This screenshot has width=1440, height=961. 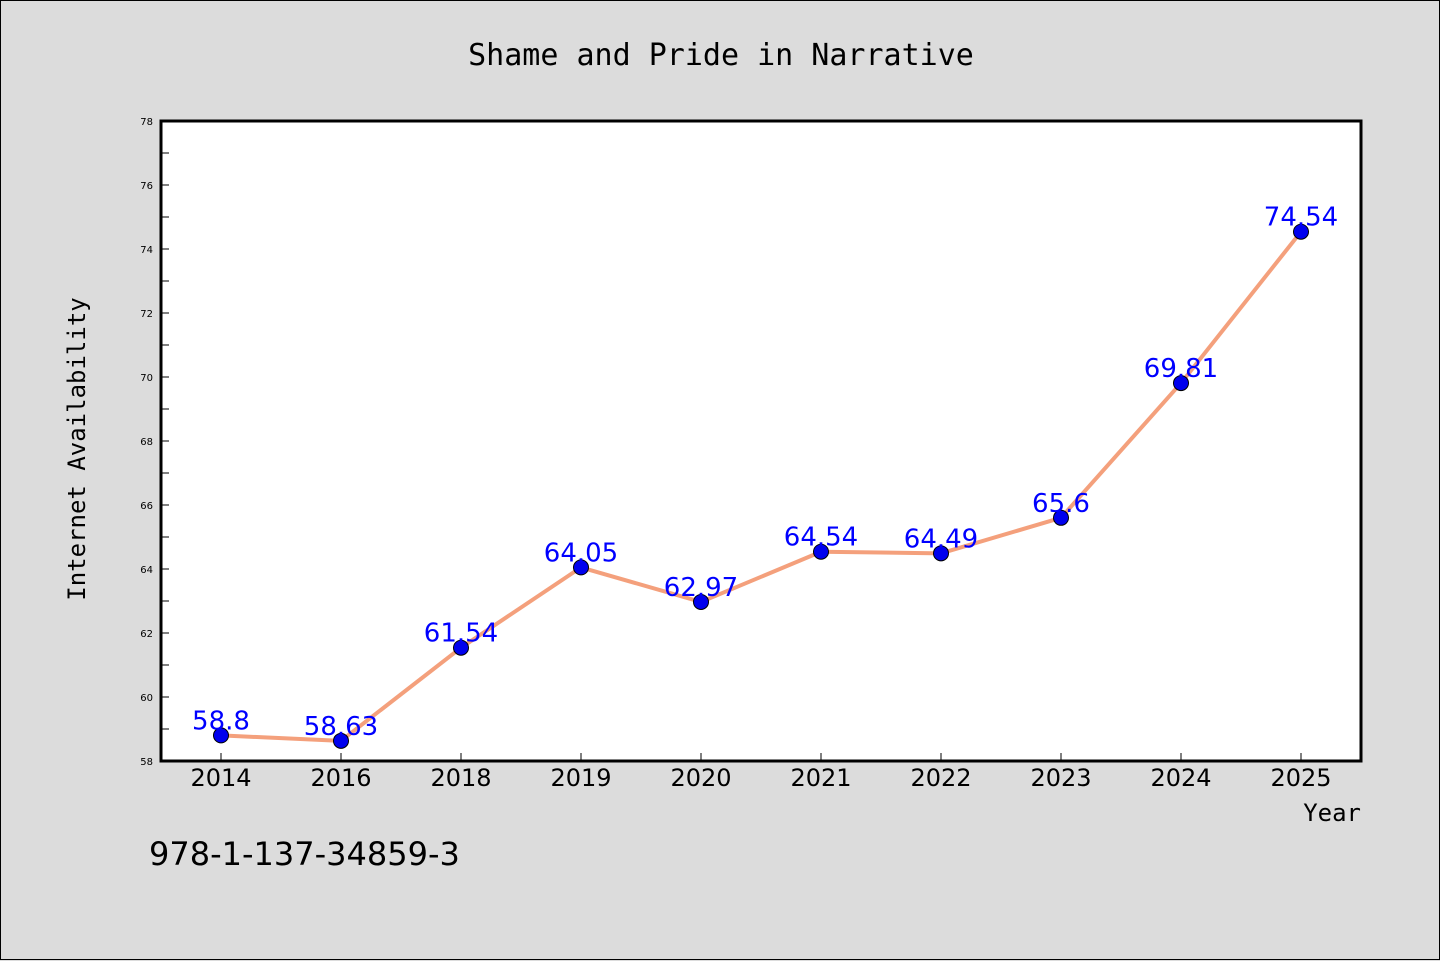 I want to click on data-label: 62.97, so click(x=701, y=588).